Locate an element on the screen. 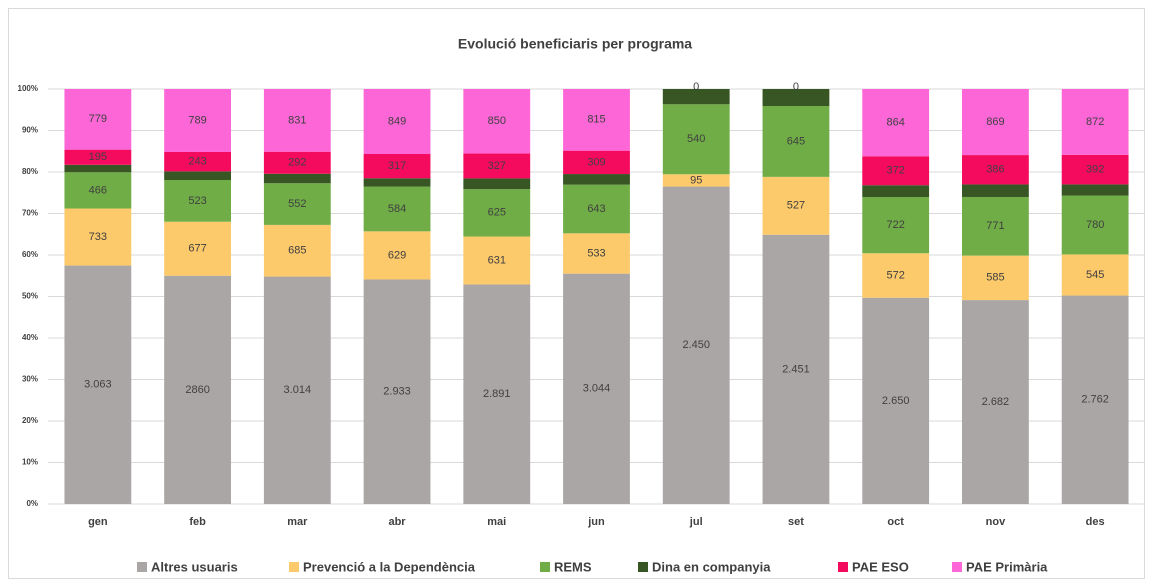 The image size is (1149, 583). data-label: 631 is located at coordinates (497, 260).